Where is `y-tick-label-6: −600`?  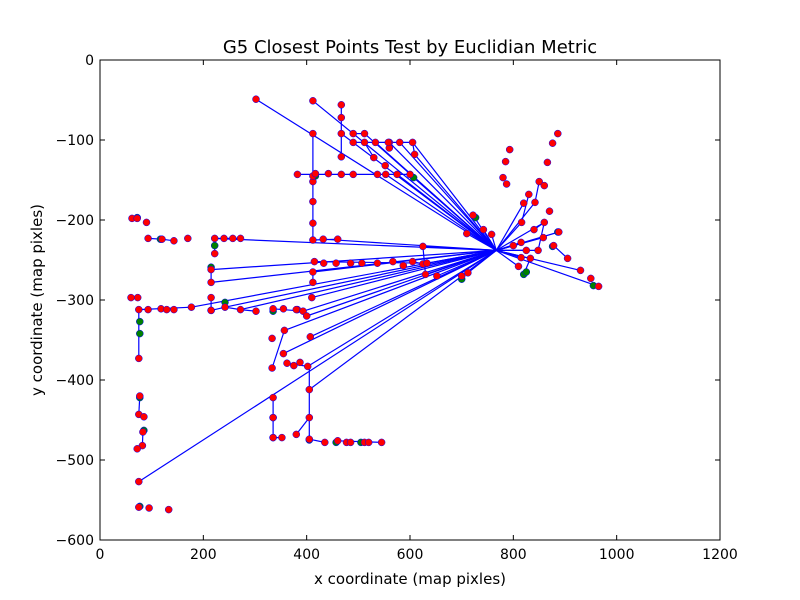
y-tick-label-6: −600 is located at coordinates (75, 541).